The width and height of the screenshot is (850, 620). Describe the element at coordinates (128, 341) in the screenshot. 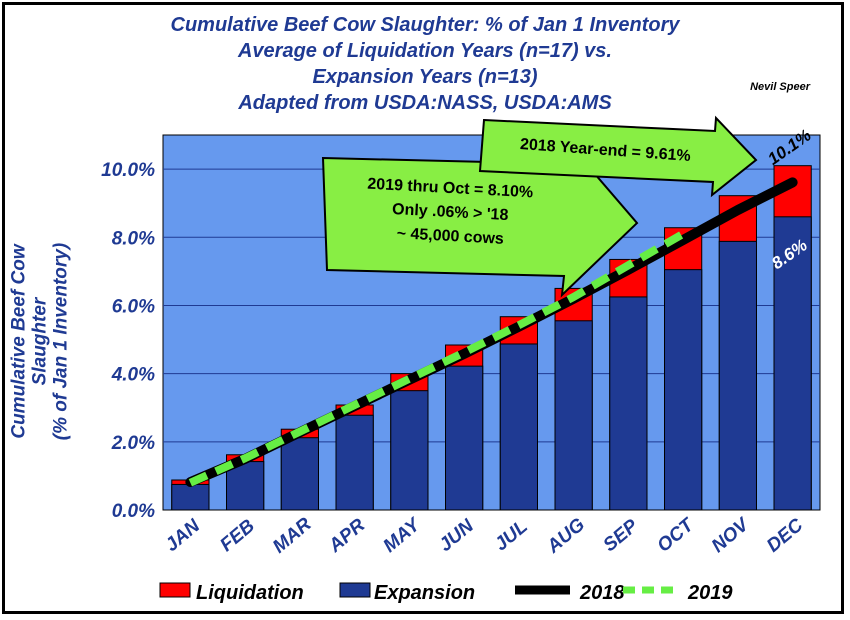

I see `y-tick-labels: 0.0% 2.0% 4.0% 6.0% 8.0% 10.0%` at that location.